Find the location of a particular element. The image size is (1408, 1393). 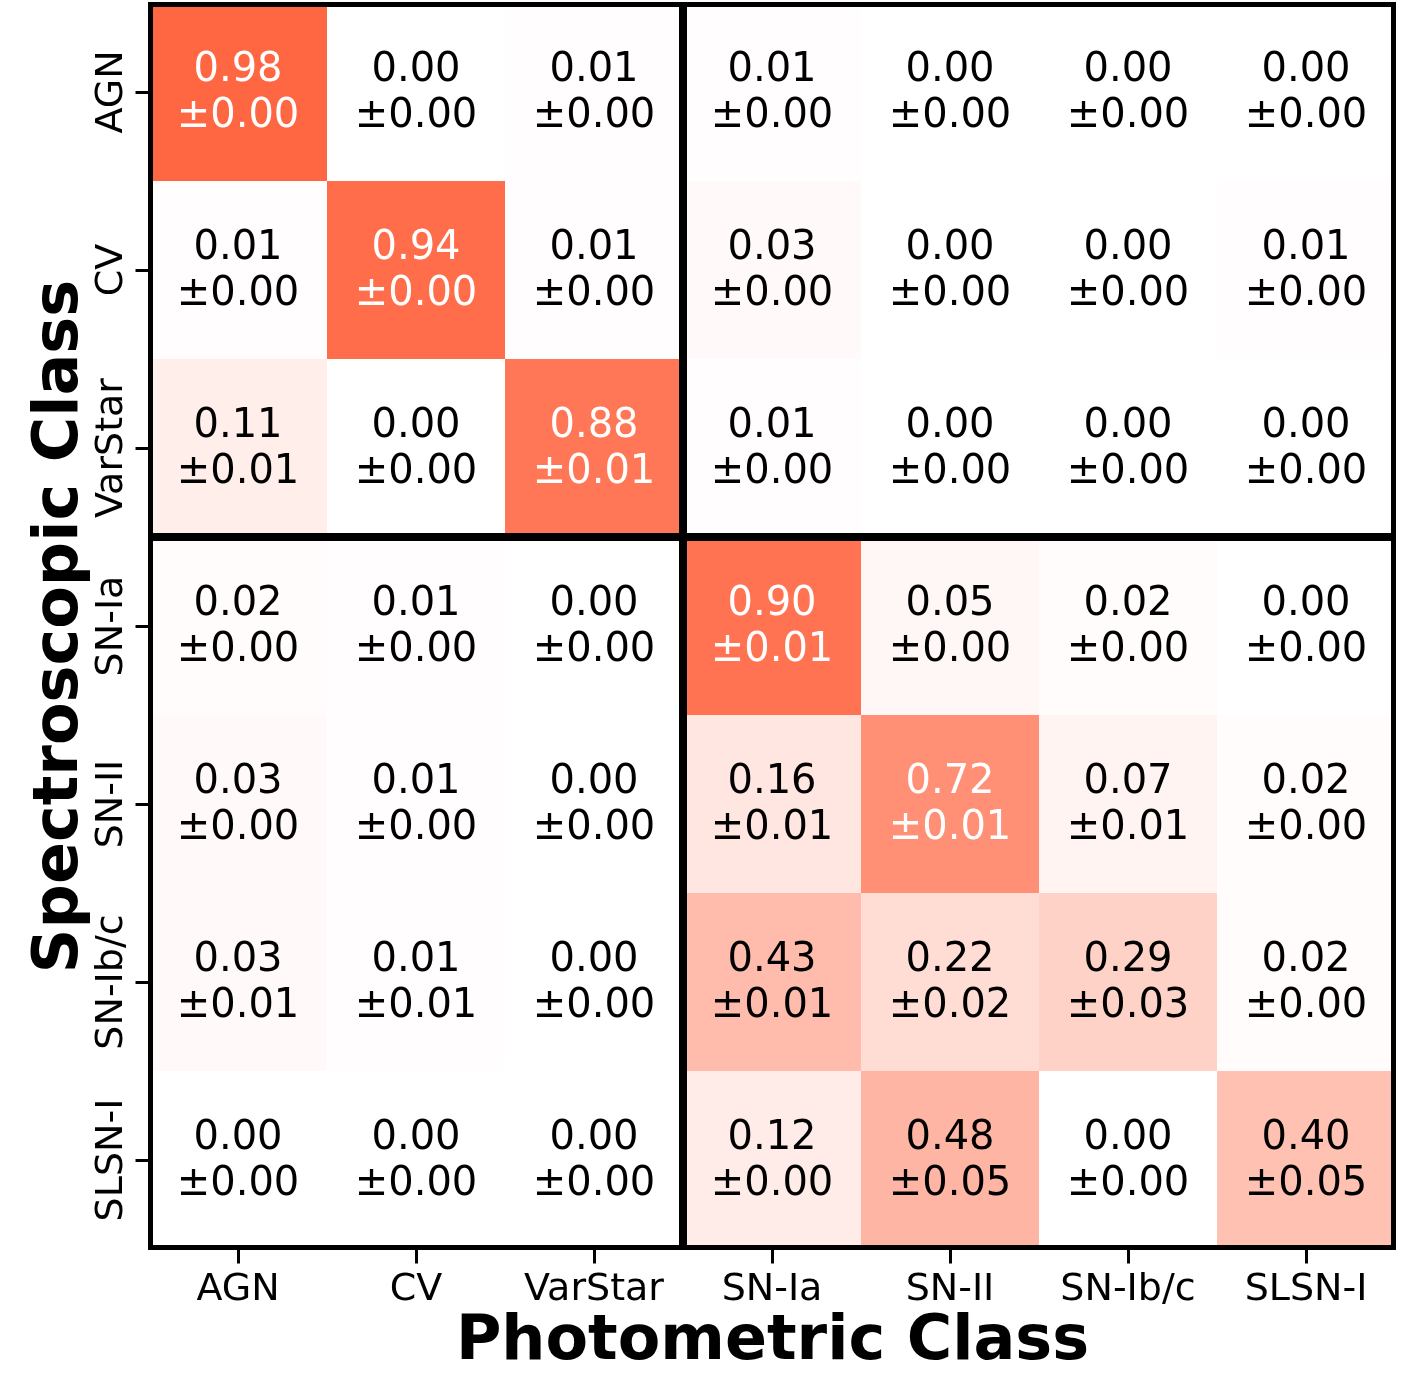

y-tick-label: VarStar is located at coordinates (108, 447).